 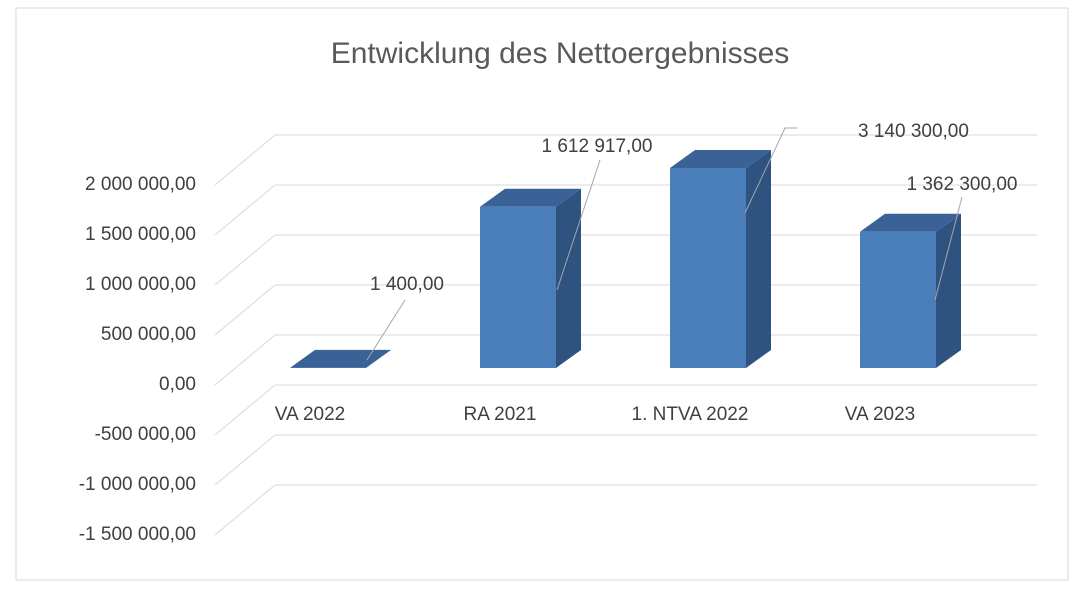 I want to click on y-tick-label: 0,00, so click(x=177, y=384).